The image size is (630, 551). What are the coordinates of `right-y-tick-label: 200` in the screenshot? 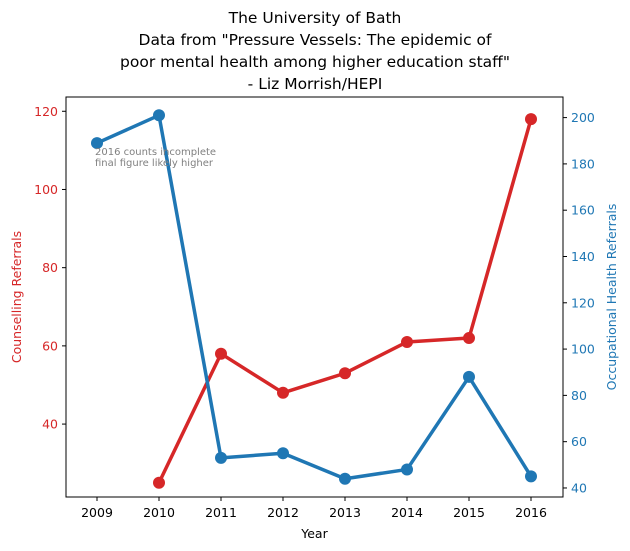 It's located at (583, 117).